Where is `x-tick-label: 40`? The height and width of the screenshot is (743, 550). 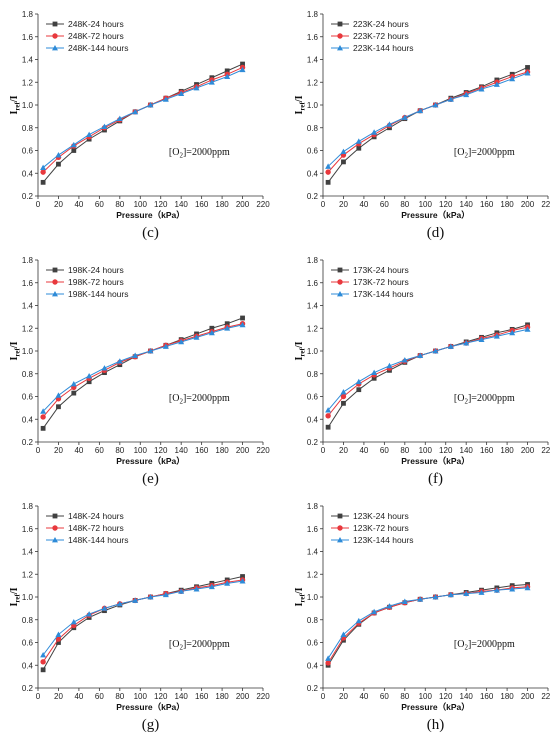 x-tick-label: 40 is located at coordinates (363, 204).